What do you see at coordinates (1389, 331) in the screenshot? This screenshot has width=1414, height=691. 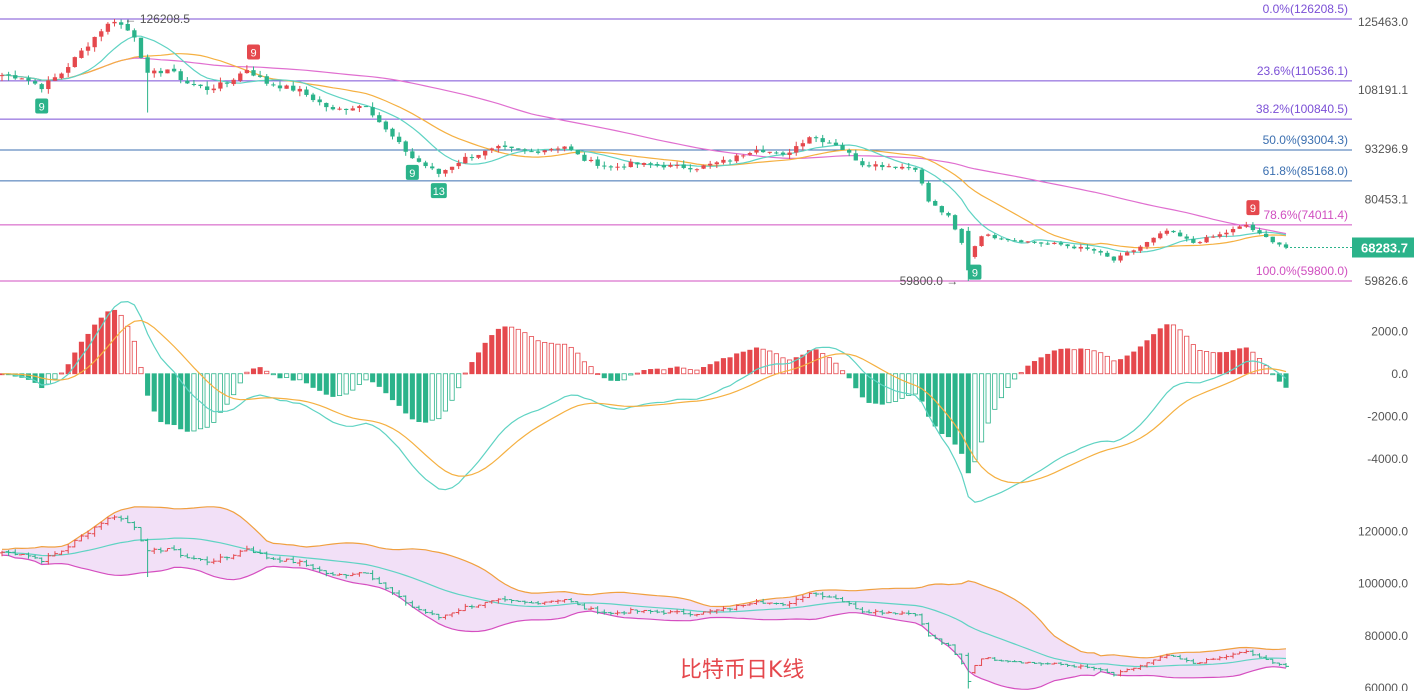 I see `macd-tick-label: 2000.0` at bounding box center [1389, 331].